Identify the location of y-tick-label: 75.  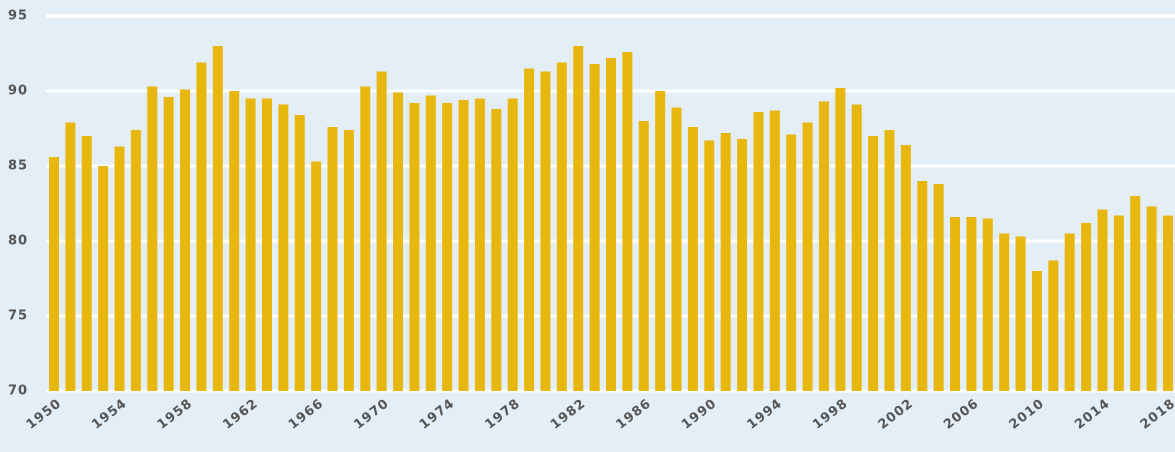
(18, 316).